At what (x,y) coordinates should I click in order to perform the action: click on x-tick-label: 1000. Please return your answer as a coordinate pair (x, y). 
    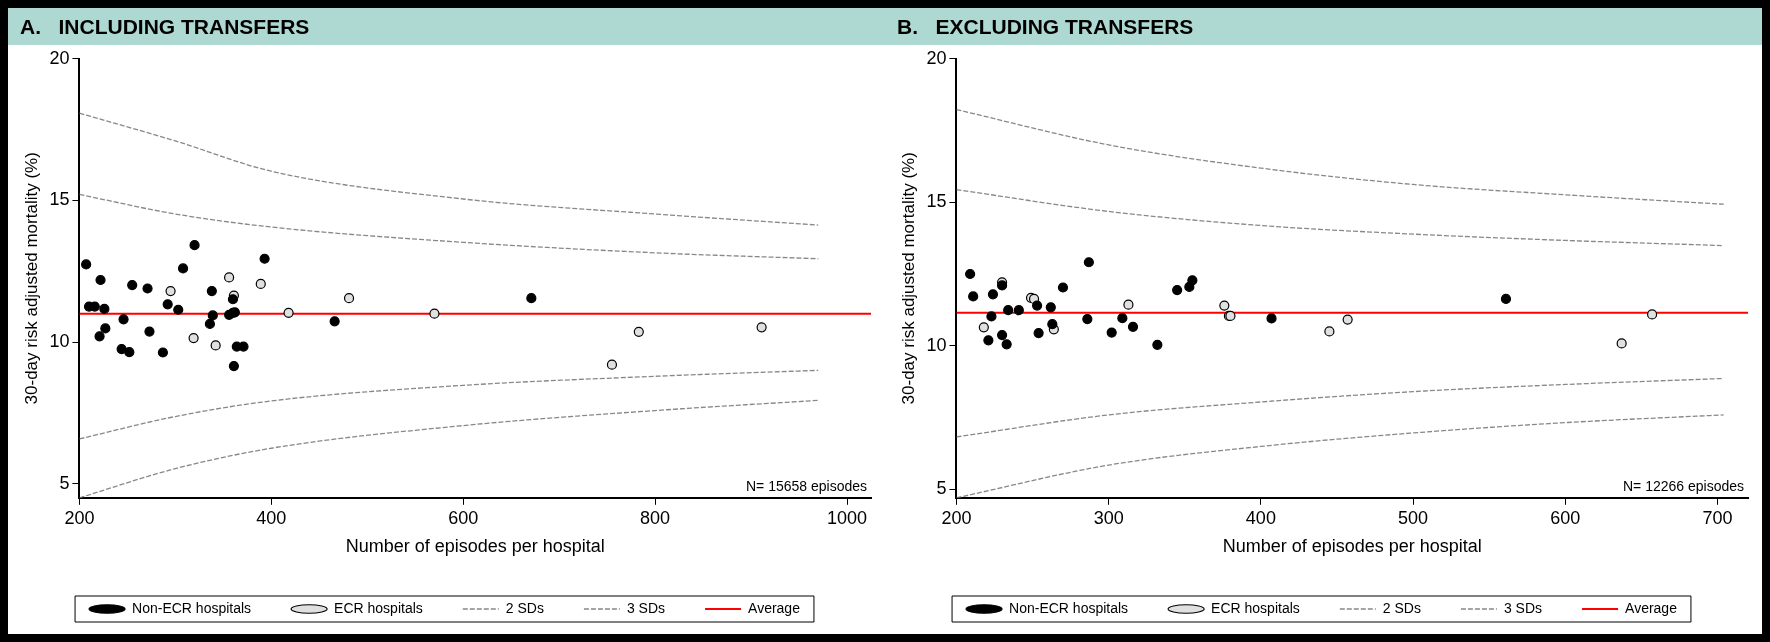
    Looking at the image, I should click on (847, 517).